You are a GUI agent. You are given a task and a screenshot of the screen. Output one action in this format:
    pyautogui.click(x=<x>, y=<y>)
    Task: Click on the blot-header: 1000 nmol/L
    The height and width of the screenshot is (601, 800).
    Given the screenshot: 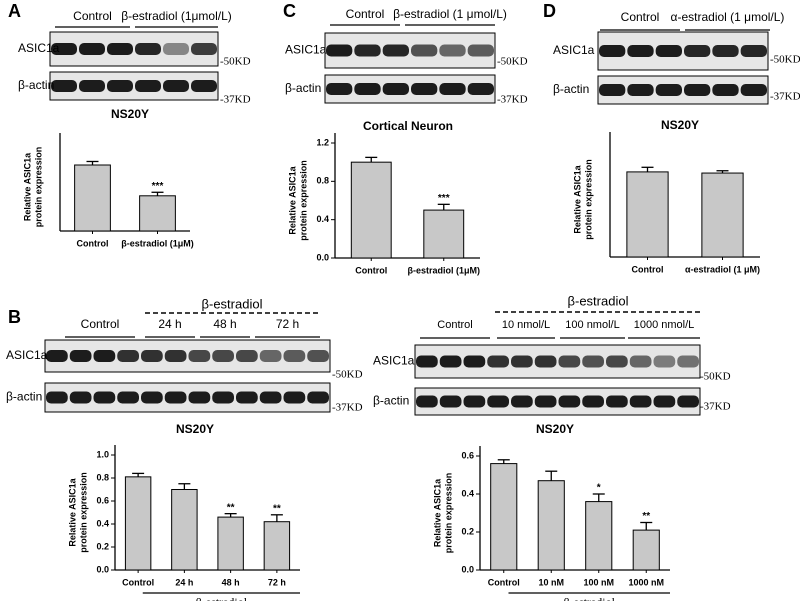 What is the action you would take?
    pyautogui.click(x=664, y=325)
    